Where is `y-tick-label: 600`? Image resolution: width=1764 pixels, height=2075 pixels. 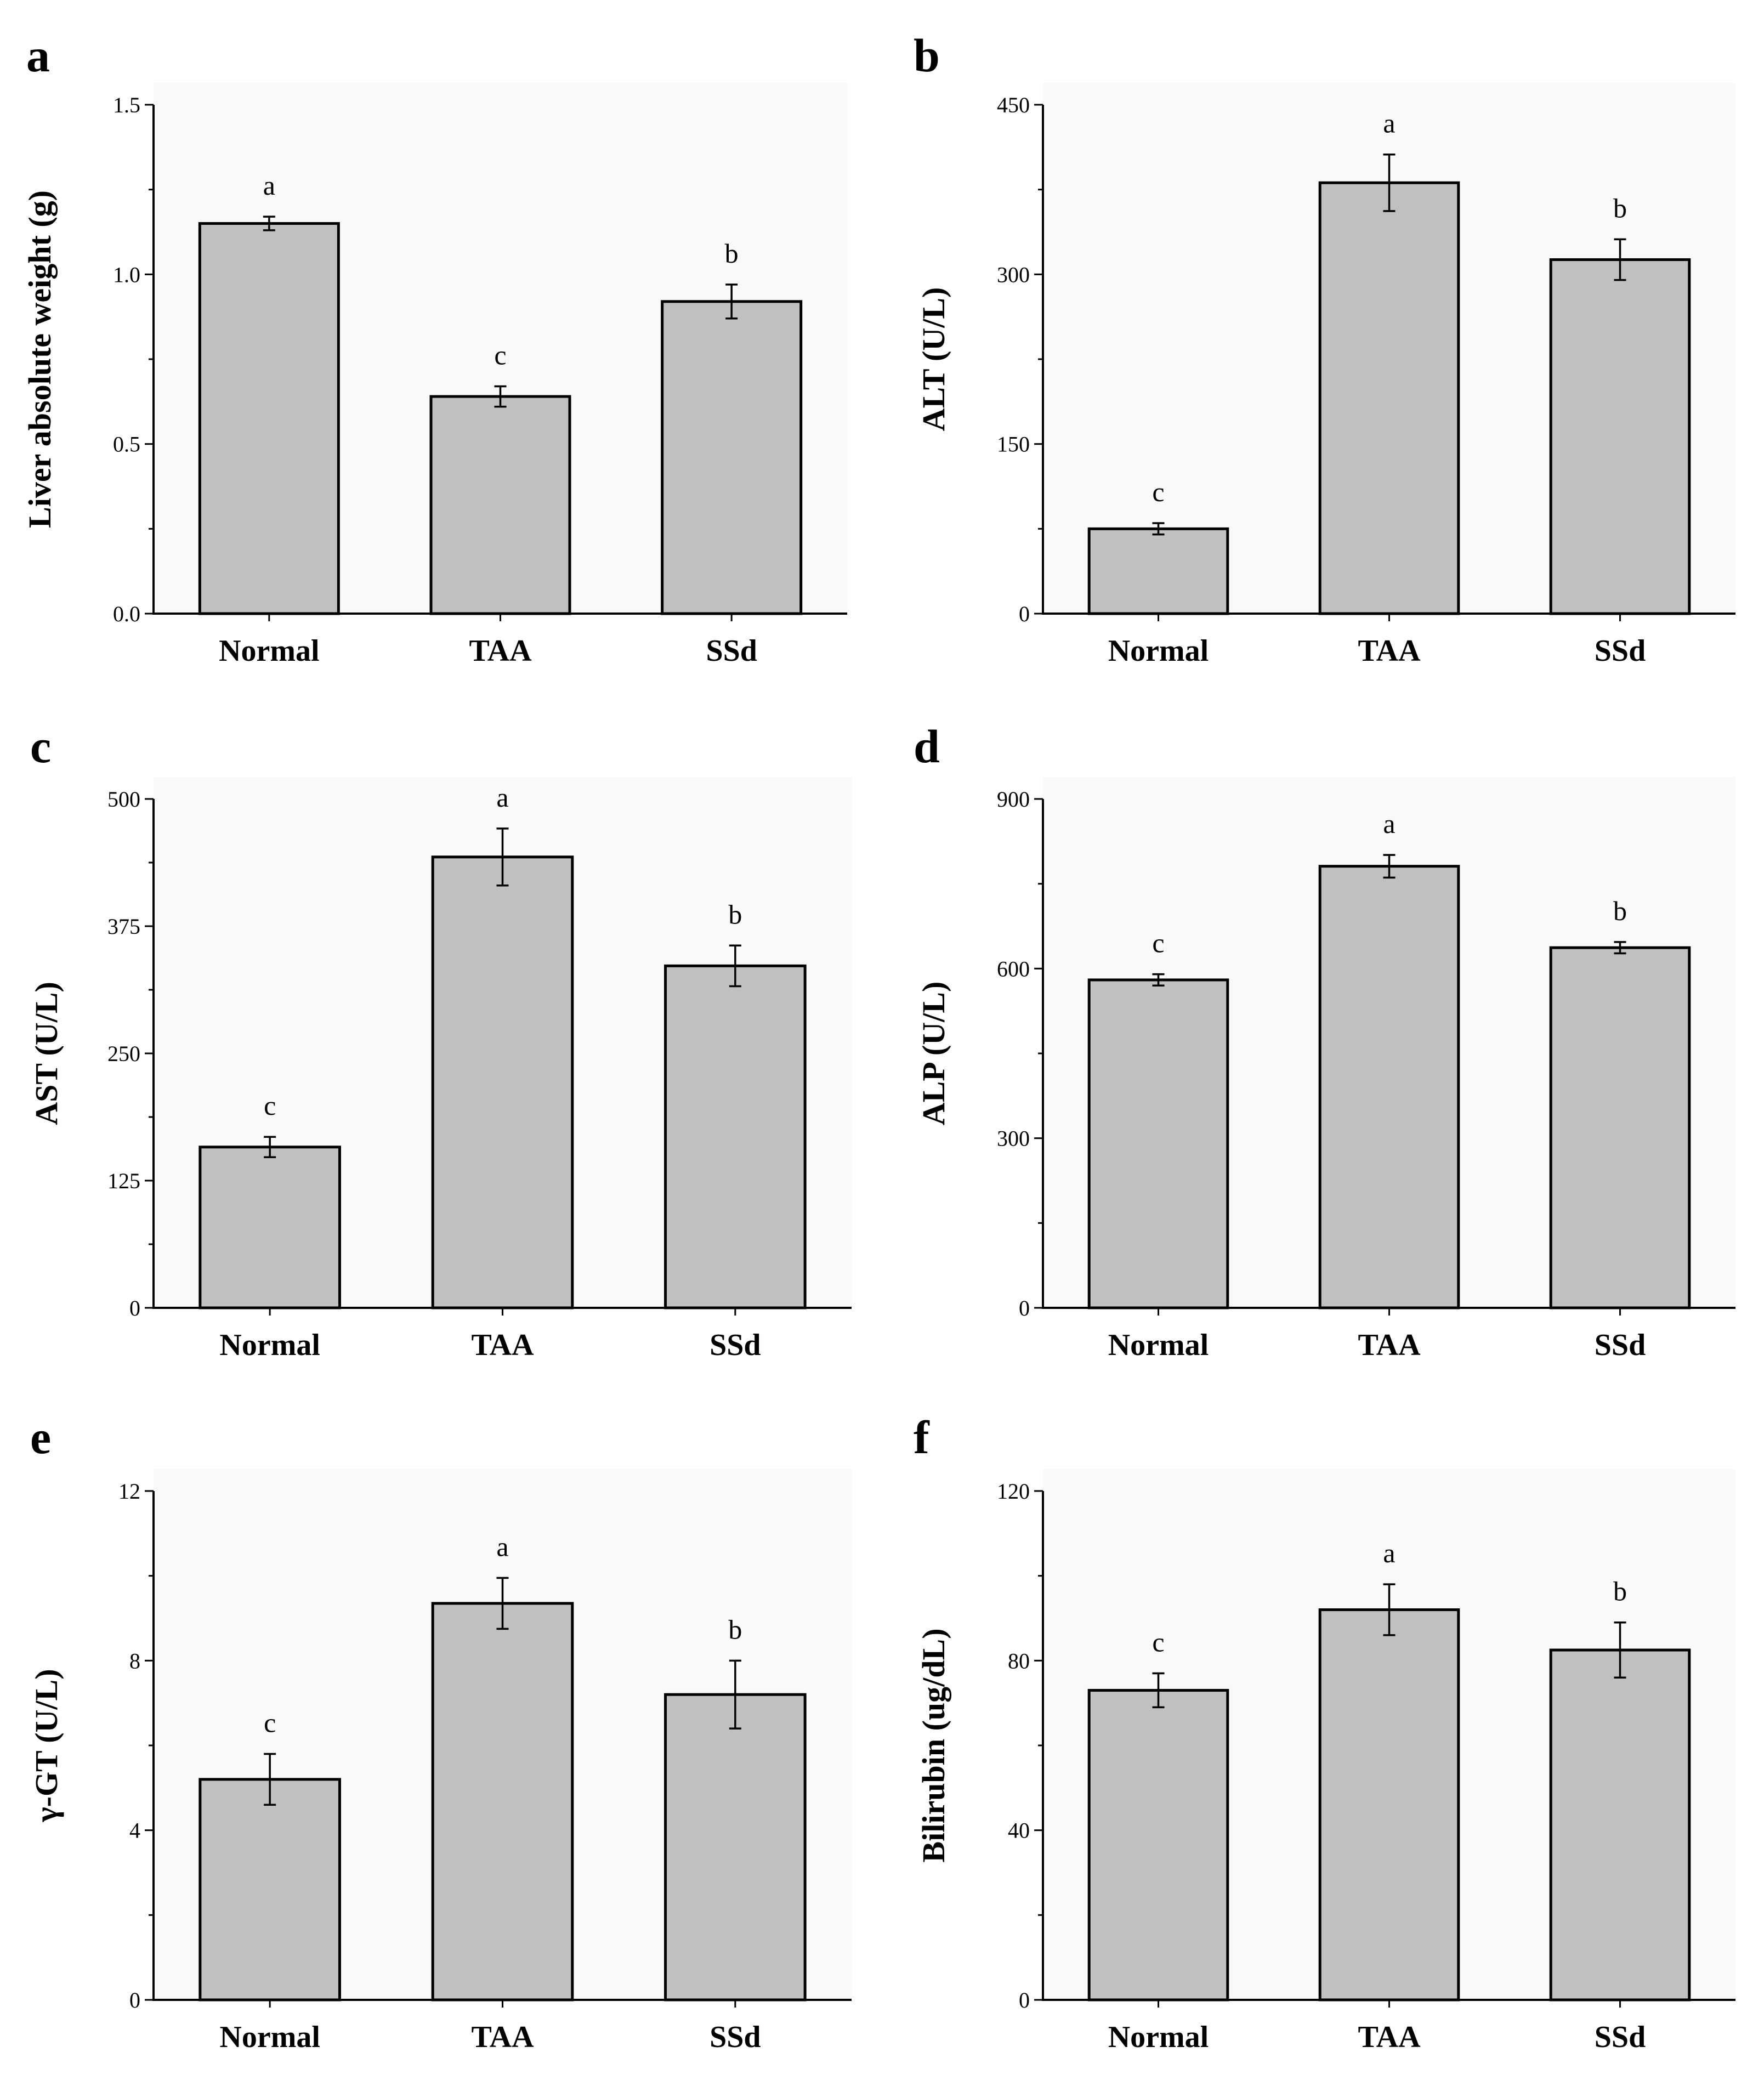
y-tick-label: 600 is located at coordinates (1013, 968).